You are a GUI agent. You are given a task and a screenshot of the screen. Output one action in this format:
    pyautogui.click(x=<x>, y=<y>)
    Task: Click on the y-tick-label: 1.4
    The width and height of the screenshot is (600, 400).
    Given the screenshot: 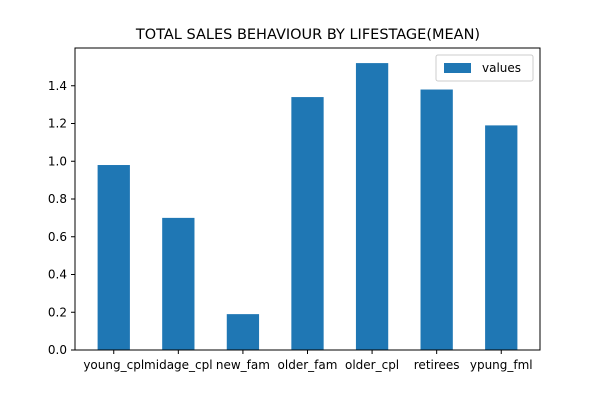 What is the action you would take?
    pyautogui.click(x=57, y=86)
    